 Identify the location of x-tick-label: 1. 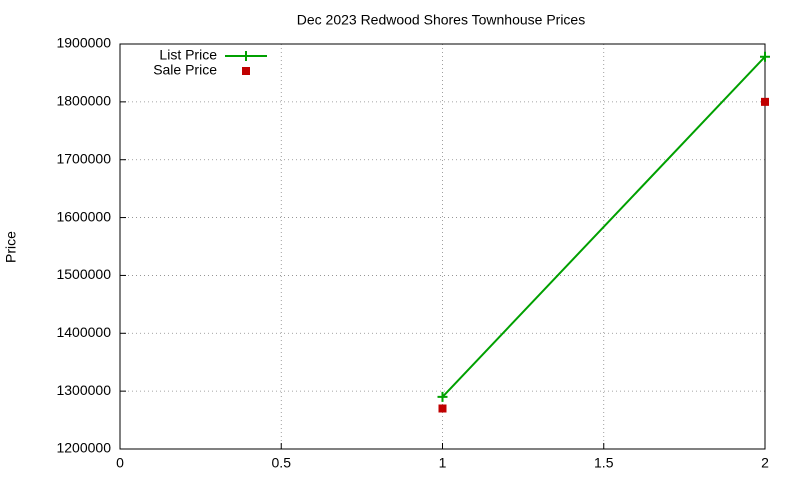
(443, 463).